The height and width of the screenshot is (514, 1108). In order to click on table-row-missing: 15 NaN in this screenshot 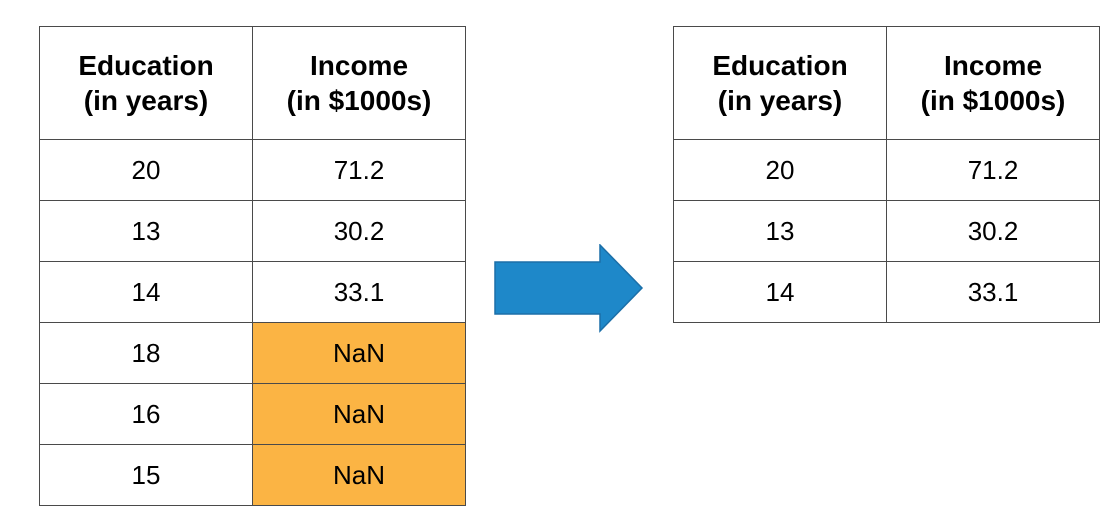, I will do `click(252, 475)`.